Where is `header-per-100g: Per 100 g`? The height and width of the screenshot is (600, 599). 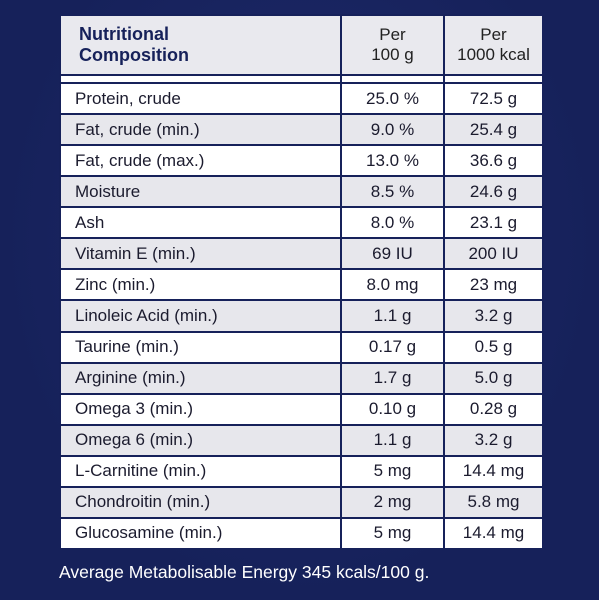 header-per-100g: Per 100 g is located at coordinates (392, 45).